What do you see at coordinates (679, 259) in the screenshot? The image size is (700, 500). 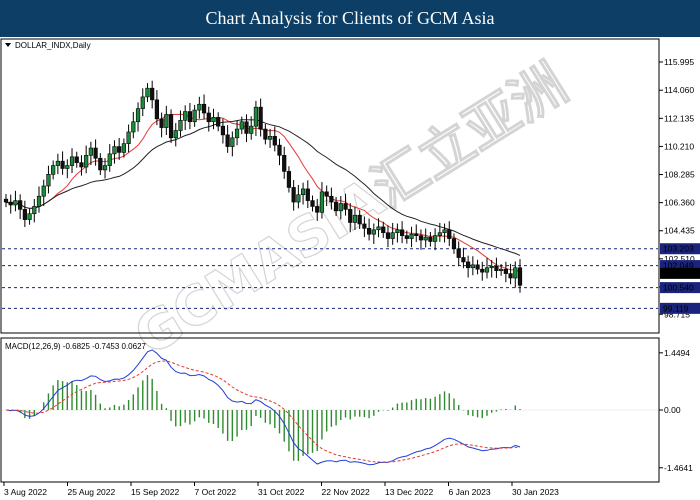 I see `price-tick-label: 102.510` at bounding box center [679, 259].